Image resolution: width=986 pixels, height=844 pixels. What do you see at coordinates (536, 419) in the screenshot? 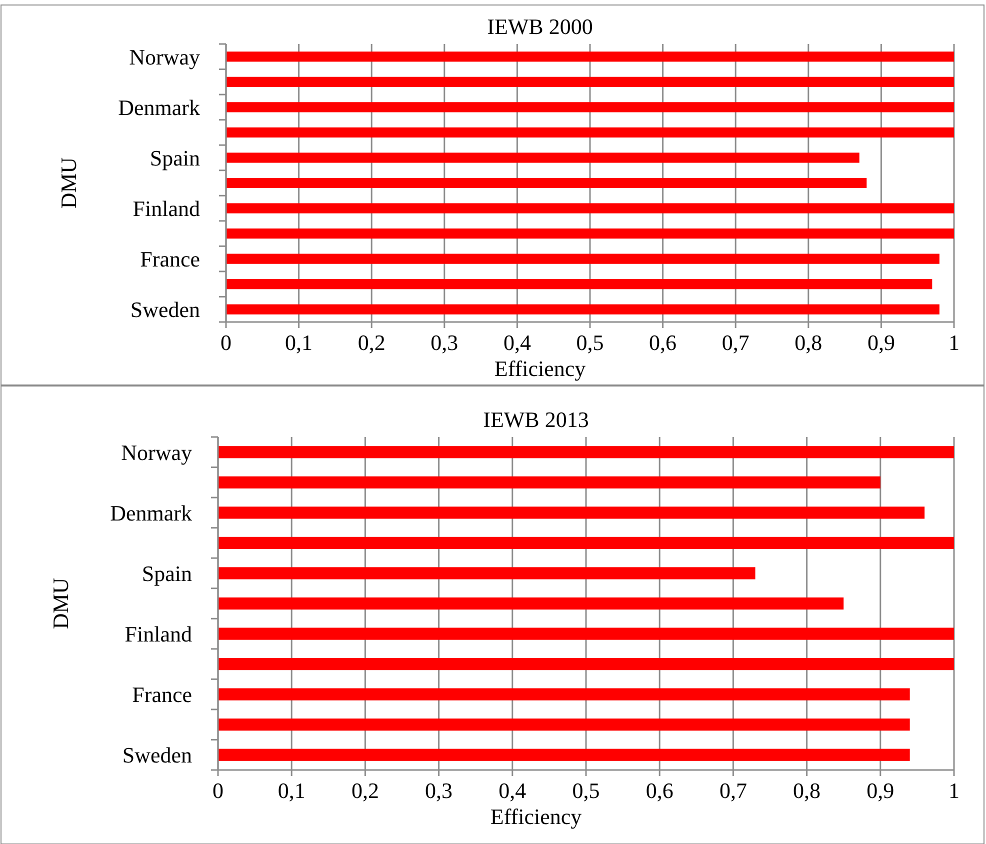
I see `chart-title: IEWB 2013` at bounding box center [536, 419].